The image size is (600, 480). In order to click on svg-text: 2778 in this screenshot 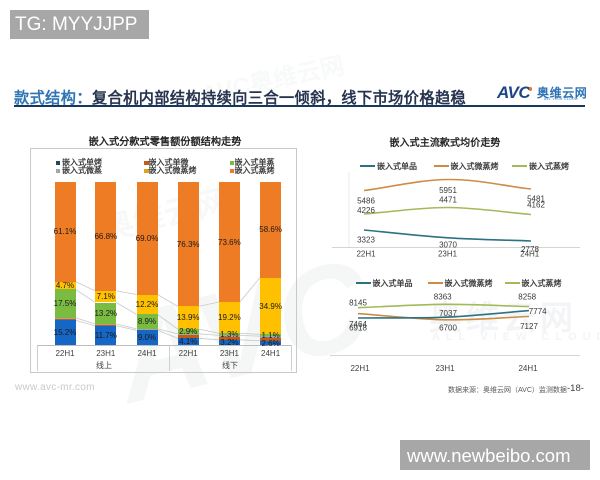, I will do `click(530, 249)`.